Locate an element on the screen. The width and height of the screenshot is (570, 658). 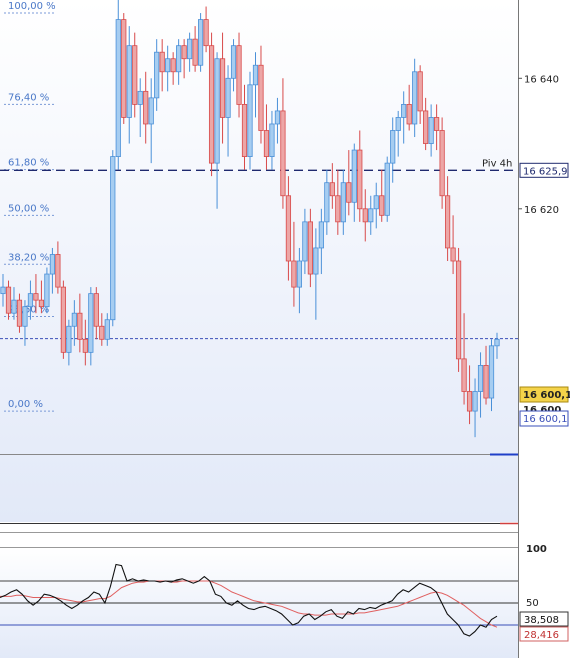
price-tick-label: 16 620 is located at coordinates (541, 210).